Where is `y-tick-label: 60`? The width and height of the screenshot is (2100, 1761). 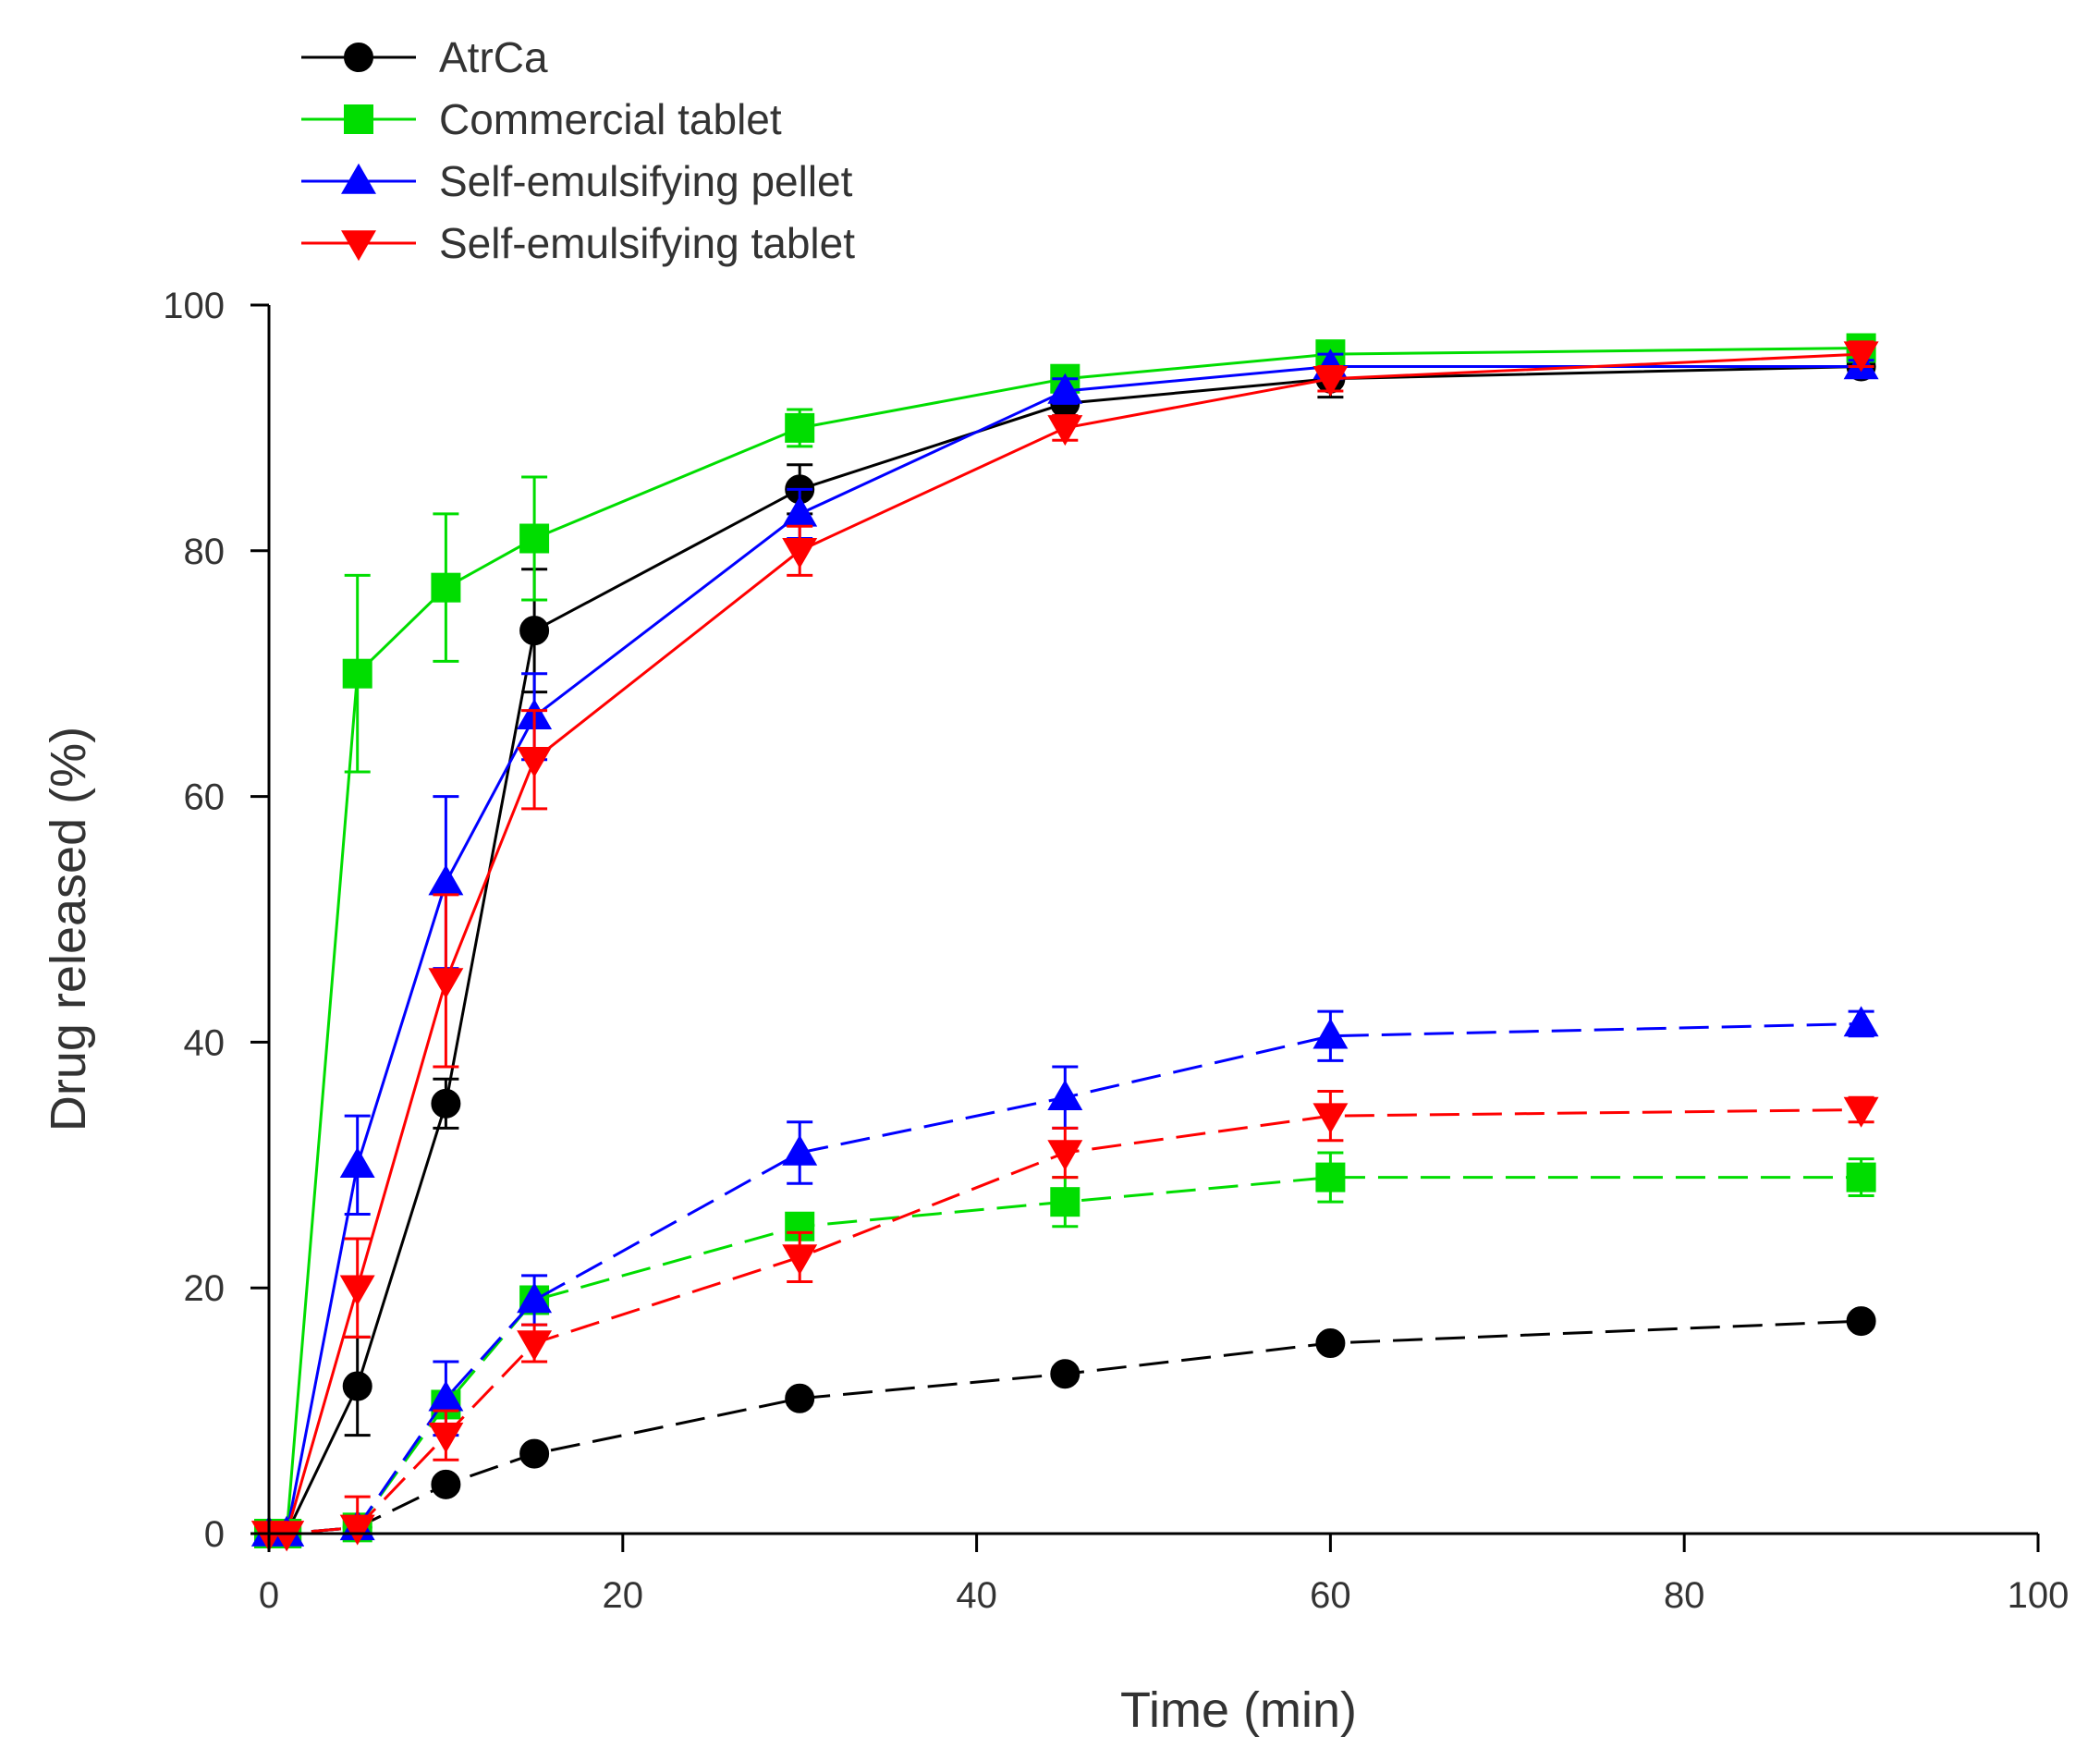
y-tick-label: 60 is located at coordinates (205, 797).